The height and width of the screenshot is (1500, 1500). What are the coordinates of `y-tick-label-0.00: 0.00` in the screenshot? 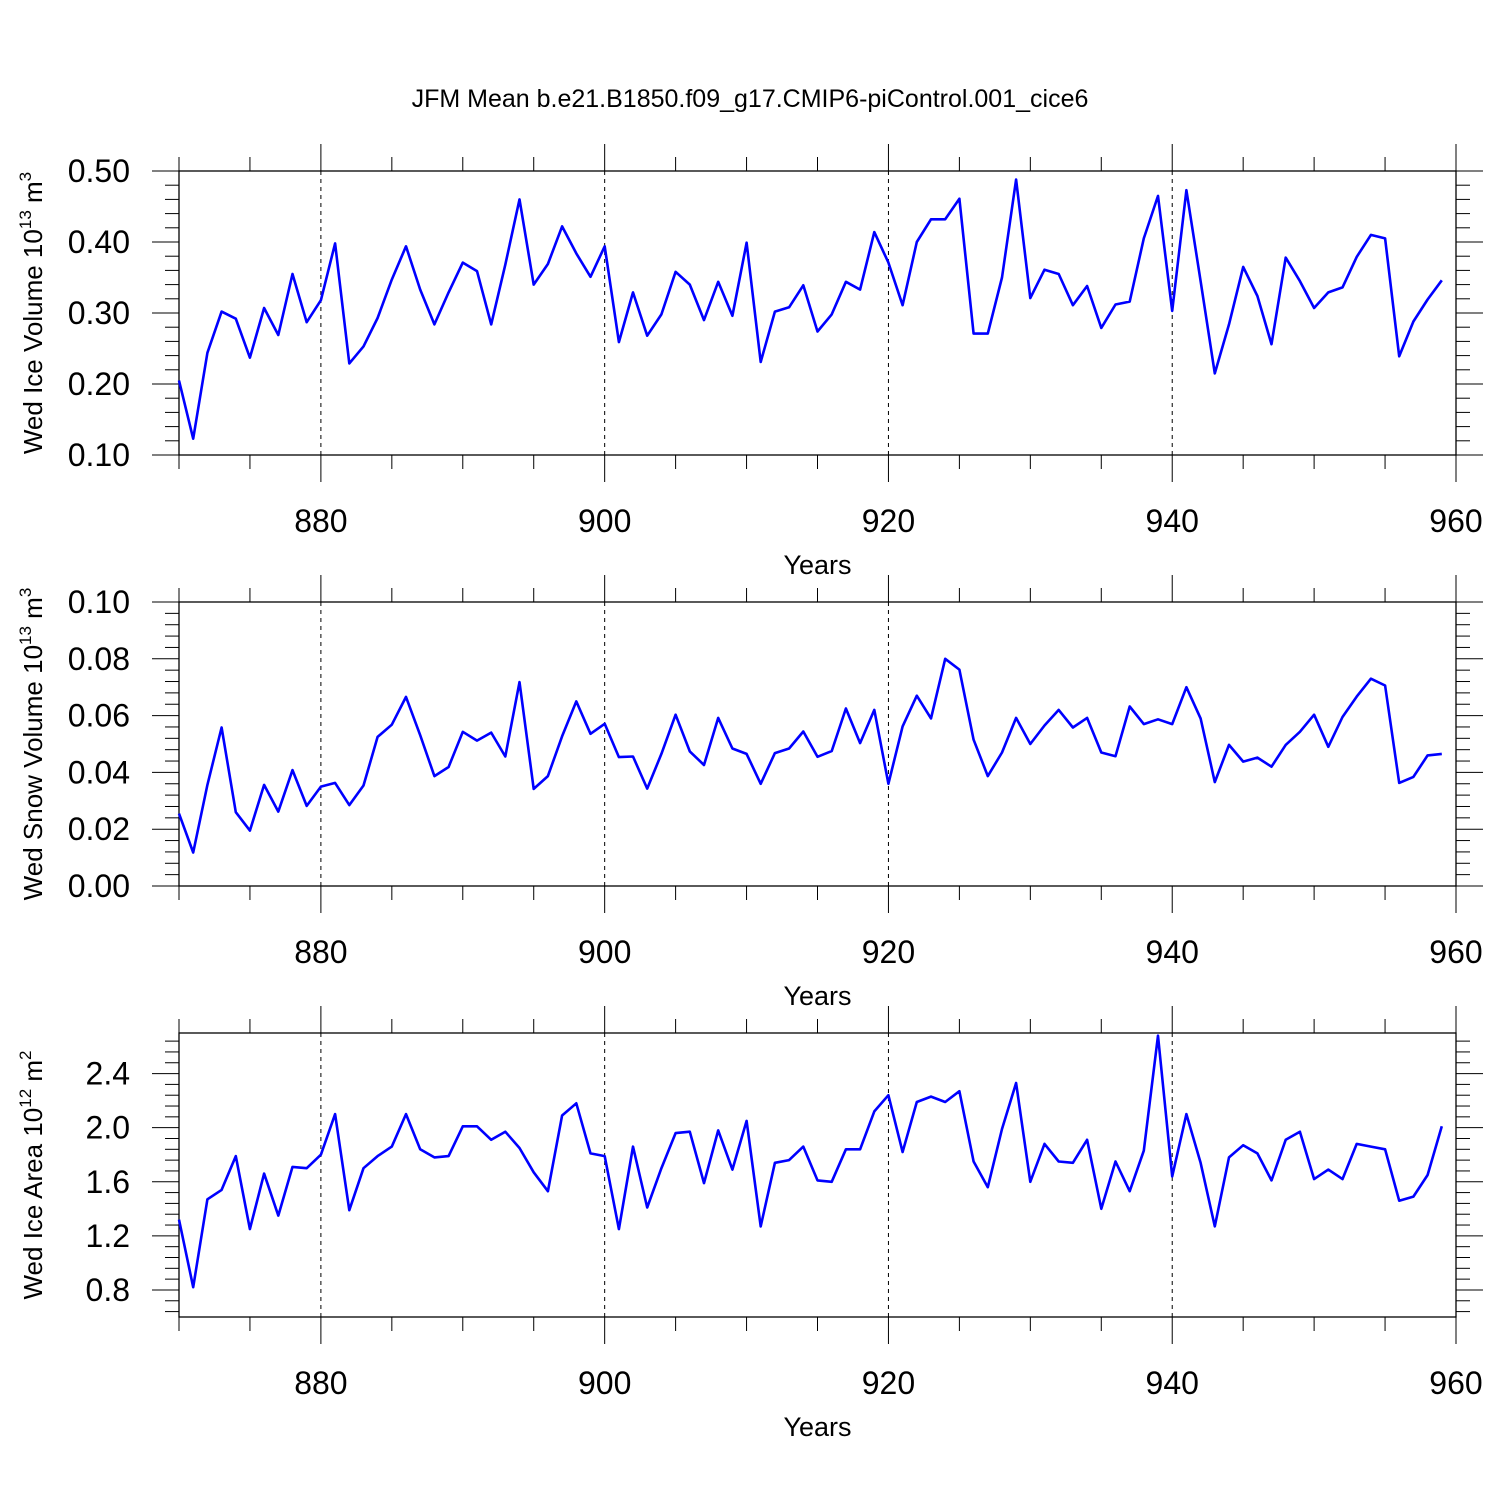 It's located at (99, 886).